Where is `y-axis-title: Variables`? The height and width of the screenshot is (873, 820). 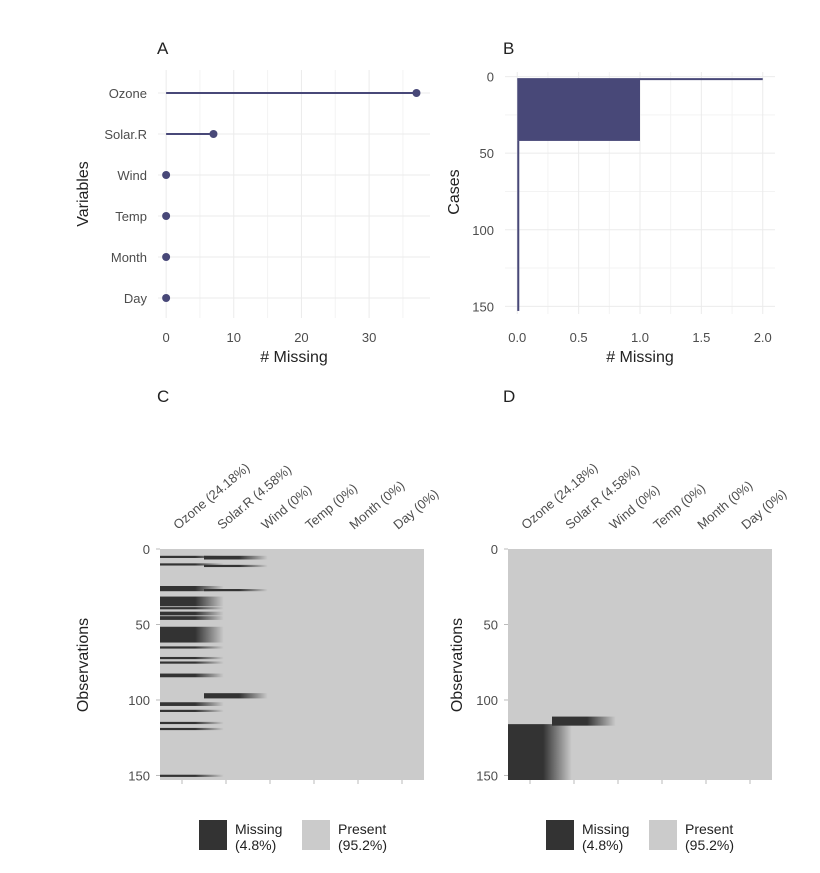
y-axis-title: Variables is located at coordinates (83, 194).